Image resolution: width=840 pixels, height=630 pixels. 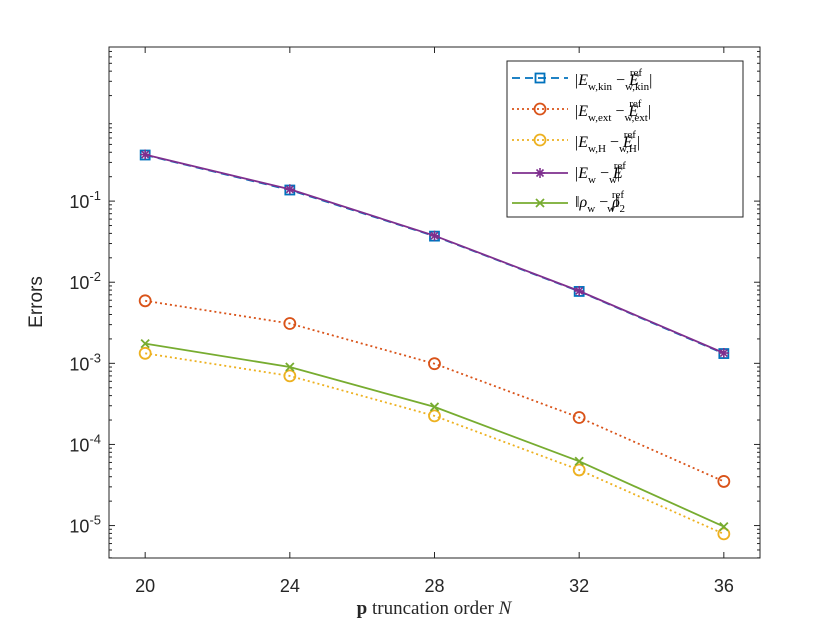 I want to click on x-axis-label: p truncation order N, so click(x=435, y=608).